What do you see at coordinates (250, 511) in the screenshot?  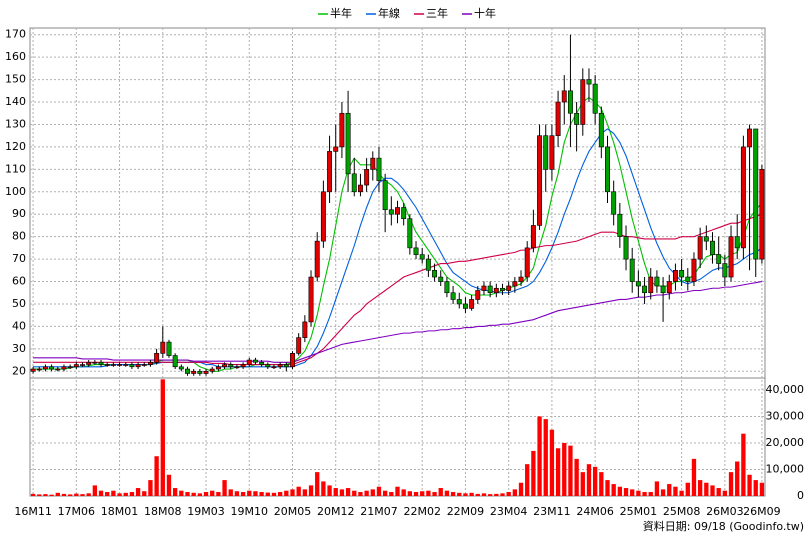 I see `x-tick-label: 19M10` at bounding box center [250, 511].